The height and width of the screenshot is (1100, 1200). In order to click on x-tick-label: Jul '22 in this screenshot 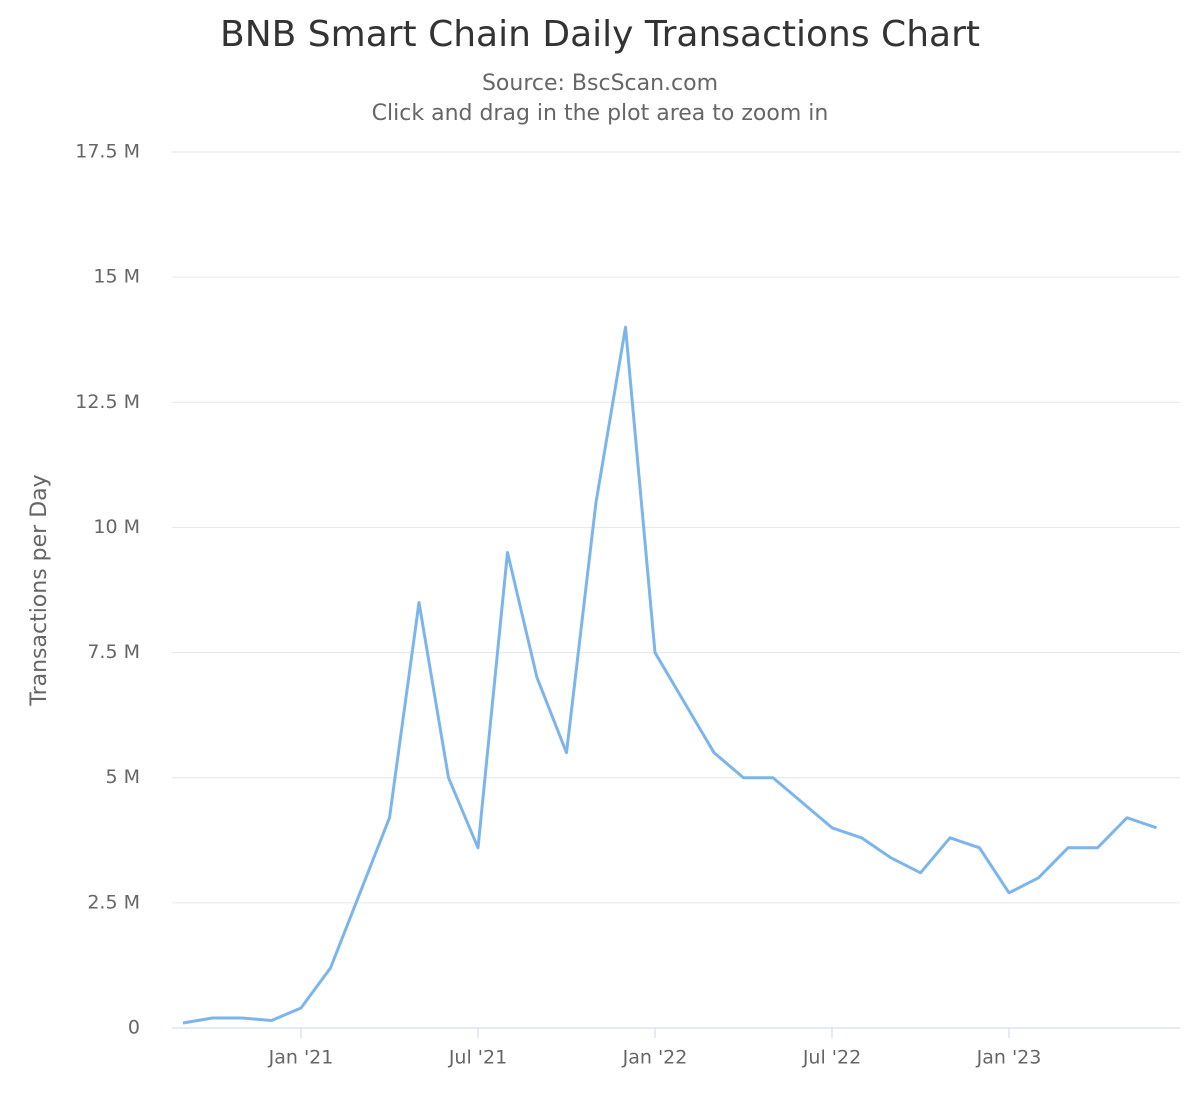, I will do `click(831, 1058)`.